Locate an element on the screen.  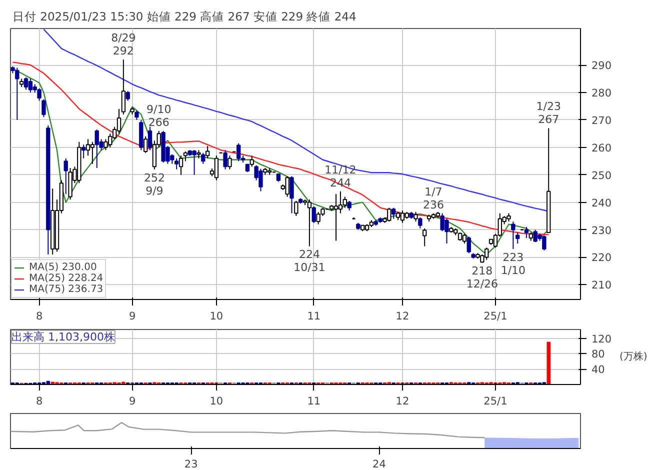
legend-label: MA(75) 236.73 is located at coordinates (66, 289).